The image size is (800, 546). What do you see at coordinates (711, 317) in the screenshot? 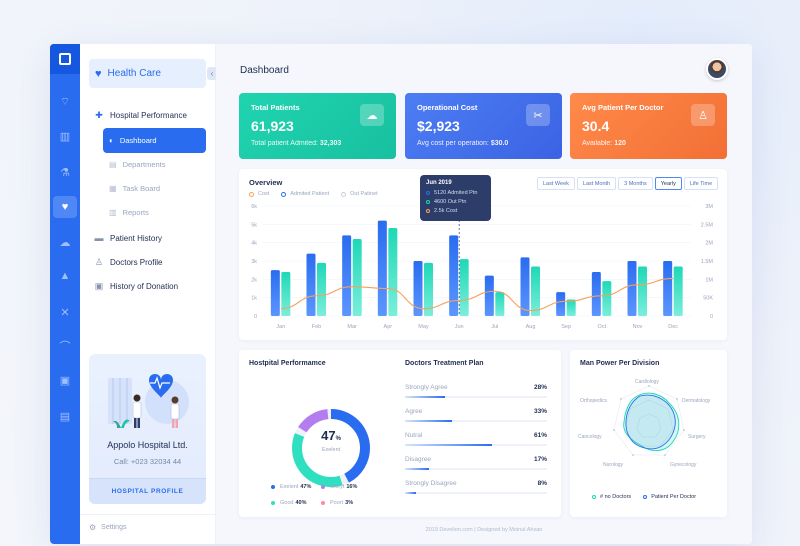
I see `y-tick-right: 0` at bounding box center [711, 317].